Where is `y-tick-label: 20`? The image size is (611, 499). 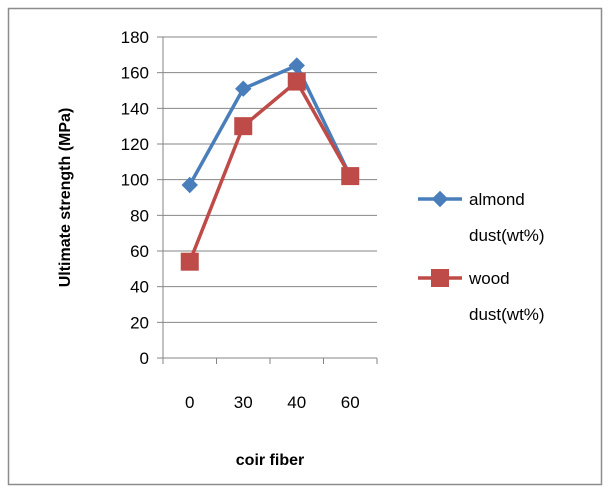
y-tick-label: 20 is located at coordinates (139, 322).